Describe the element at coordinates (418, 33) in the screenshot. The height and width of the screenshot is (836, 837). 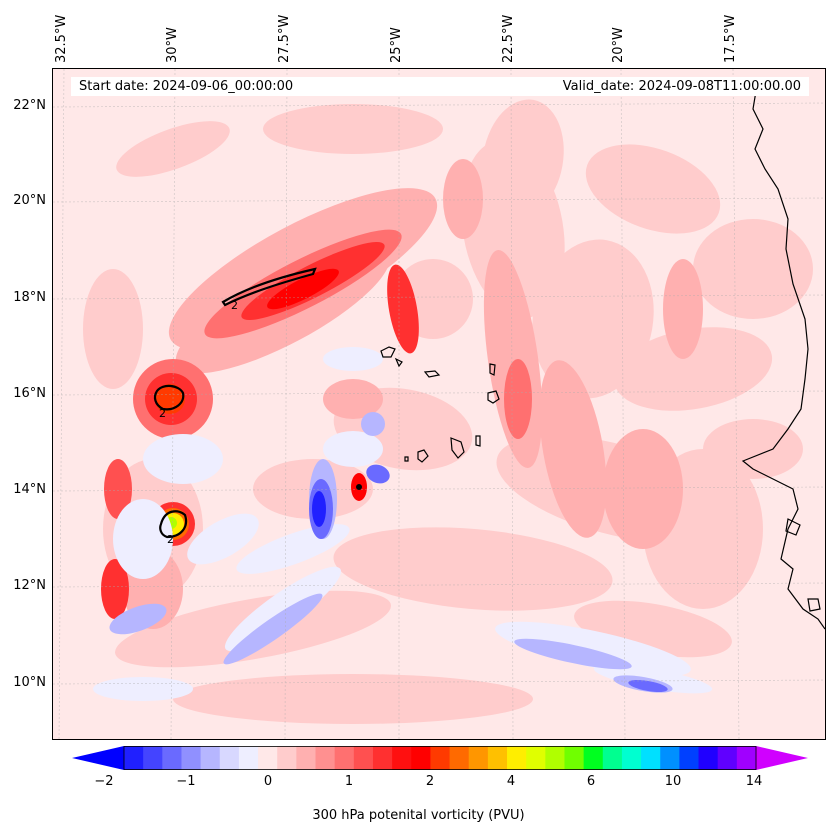
I see `longitude-labels: 32.5°W 30°W 27.5°W 25°W 22.5°W 20°W 17.5°W` at that location.